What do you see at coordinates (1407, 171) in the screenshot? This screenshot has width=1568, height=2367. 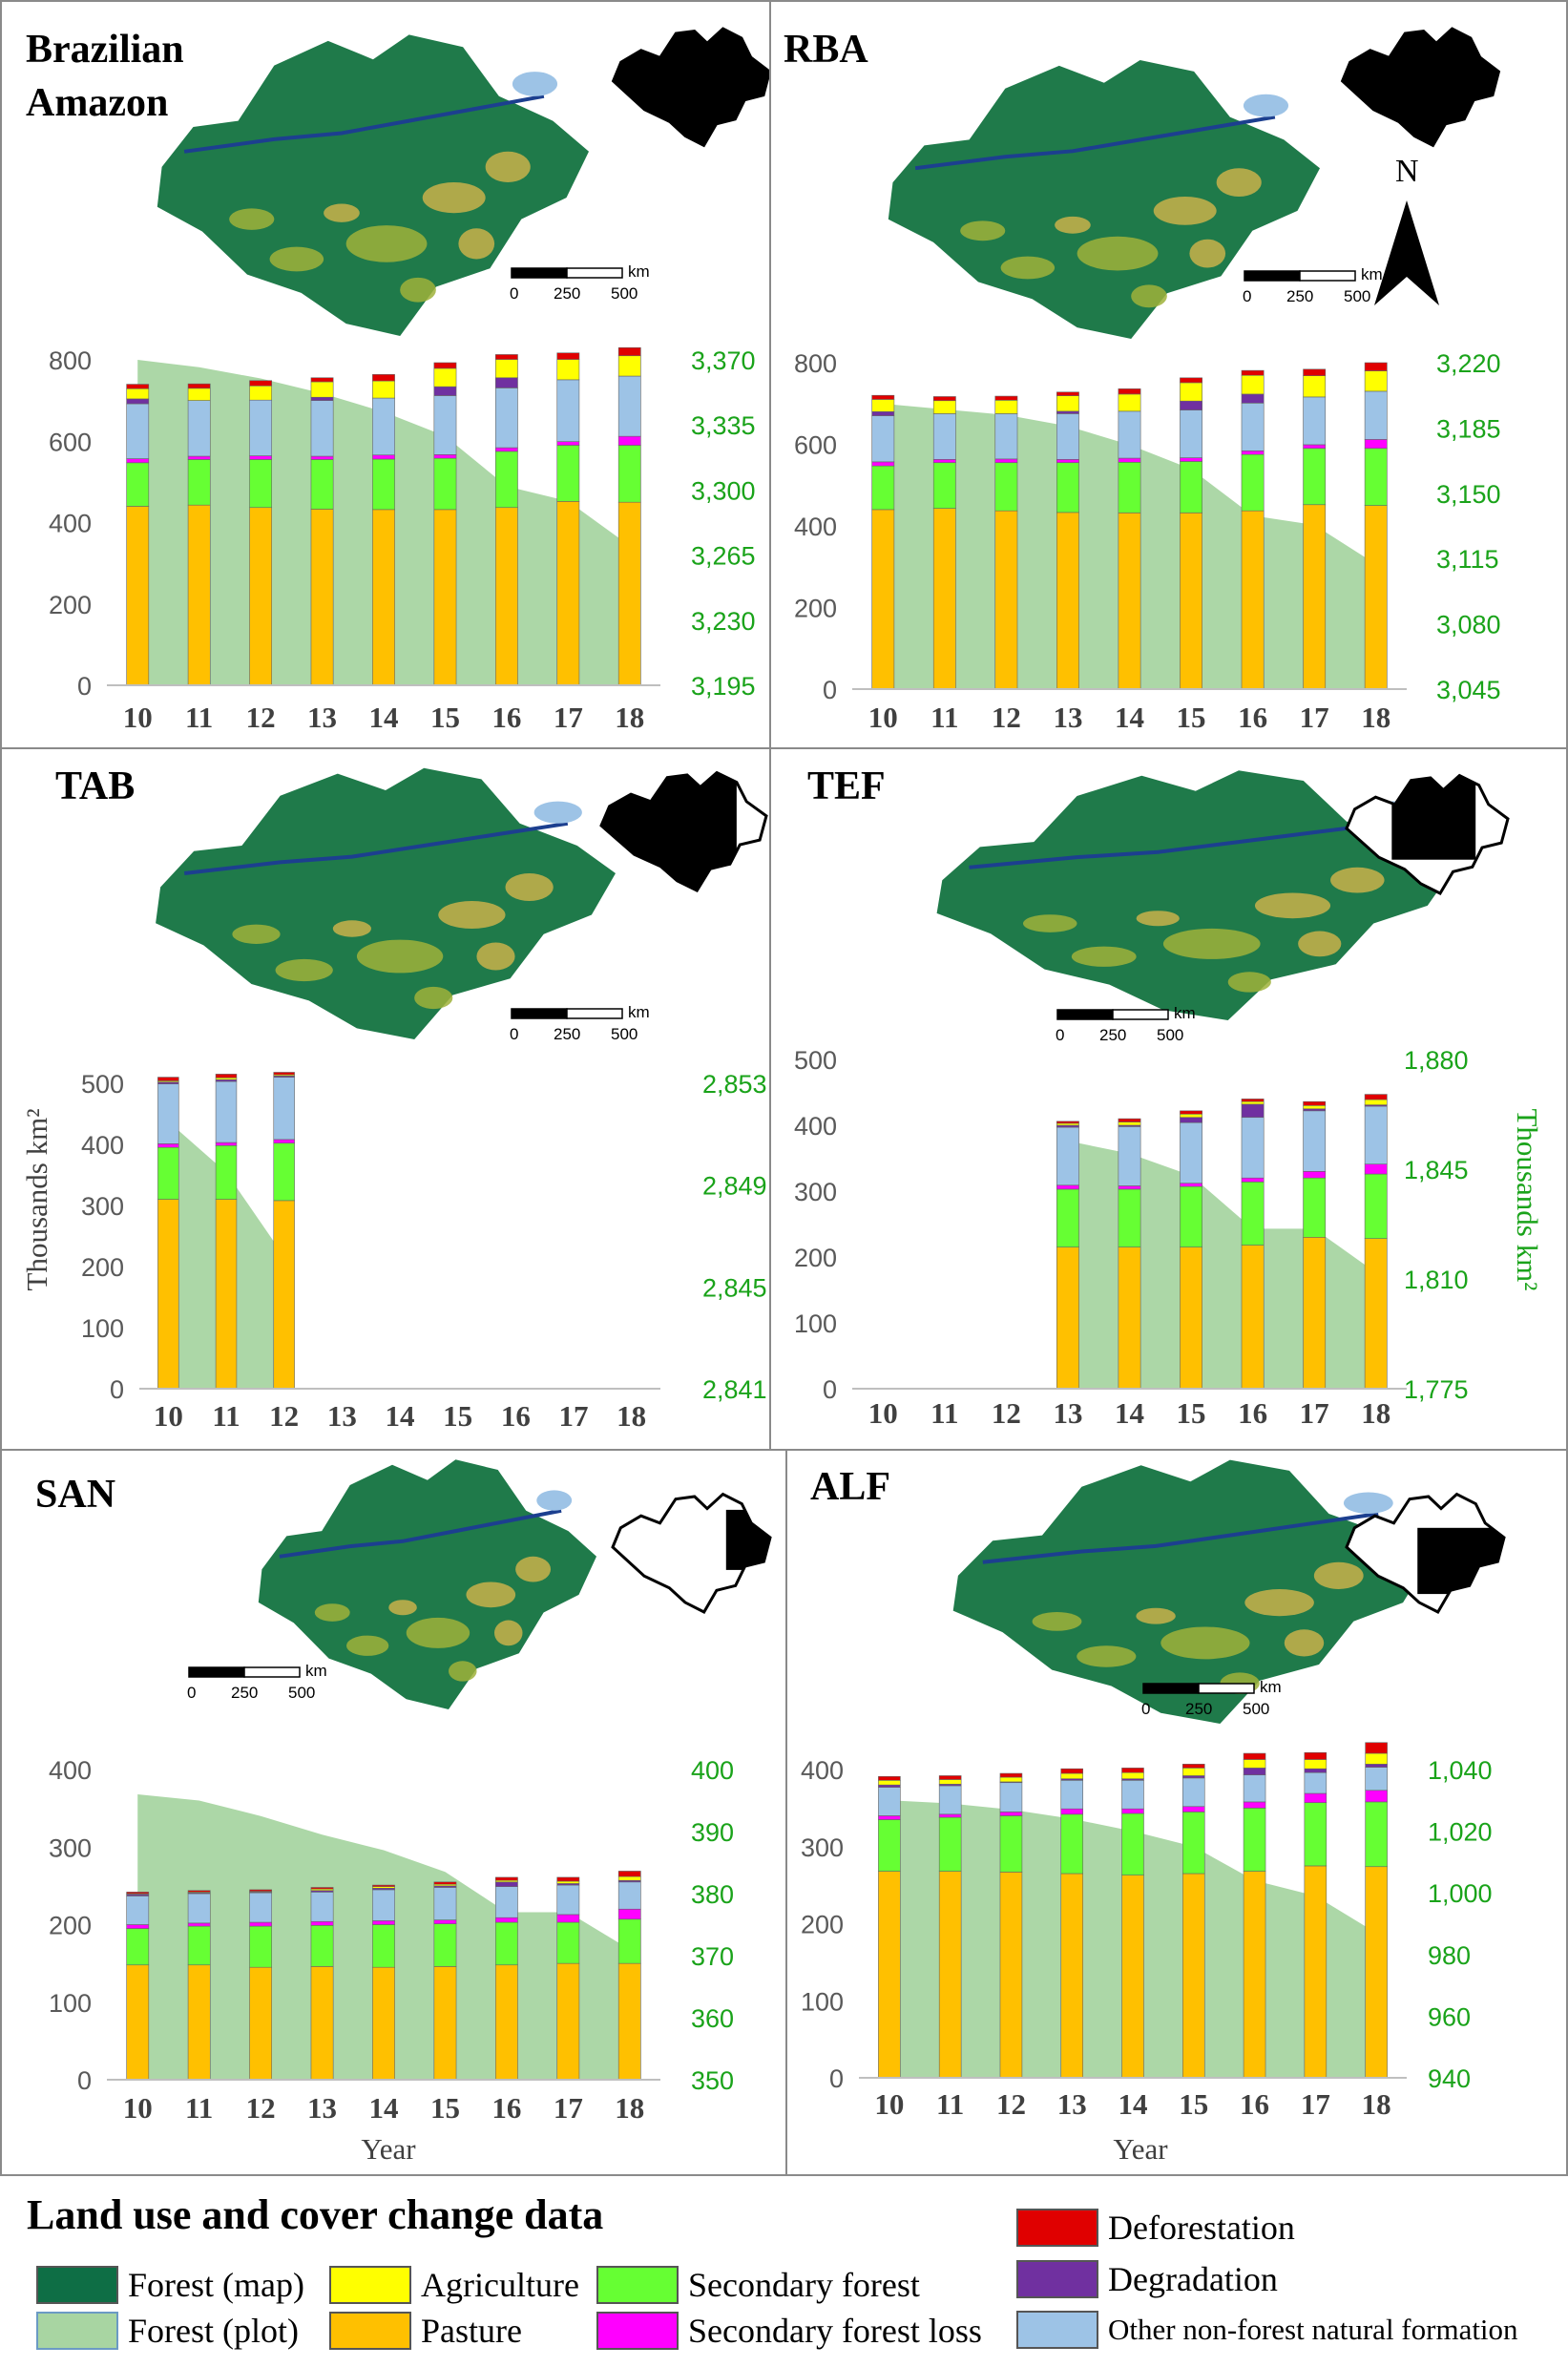 I see `north-label: N` at bounding box center [1407, 171].